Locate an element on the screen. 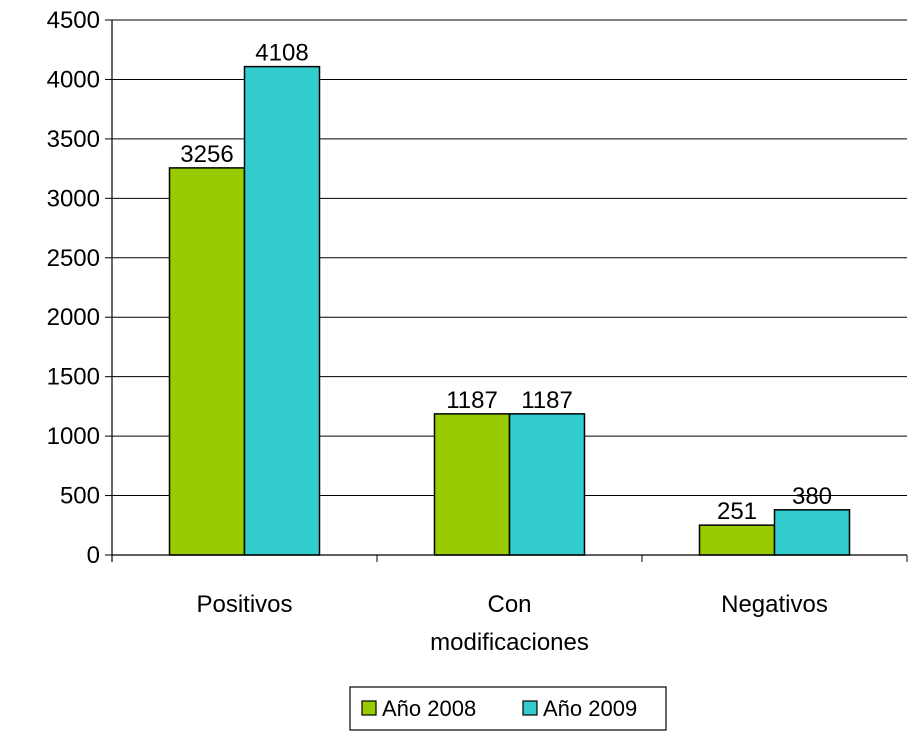  y-tick-label: 4000 is located at coordinates (73, 79).